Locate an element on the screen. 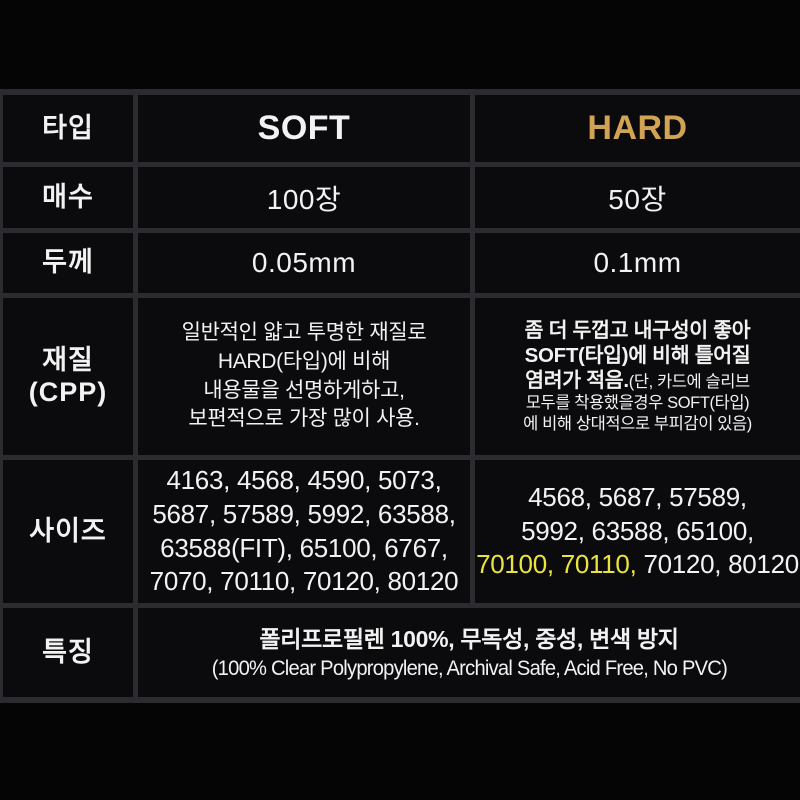 The height and width of the screenshot is (800, 800). material-label-line1: 재질 is located at coordinates (68, 360).